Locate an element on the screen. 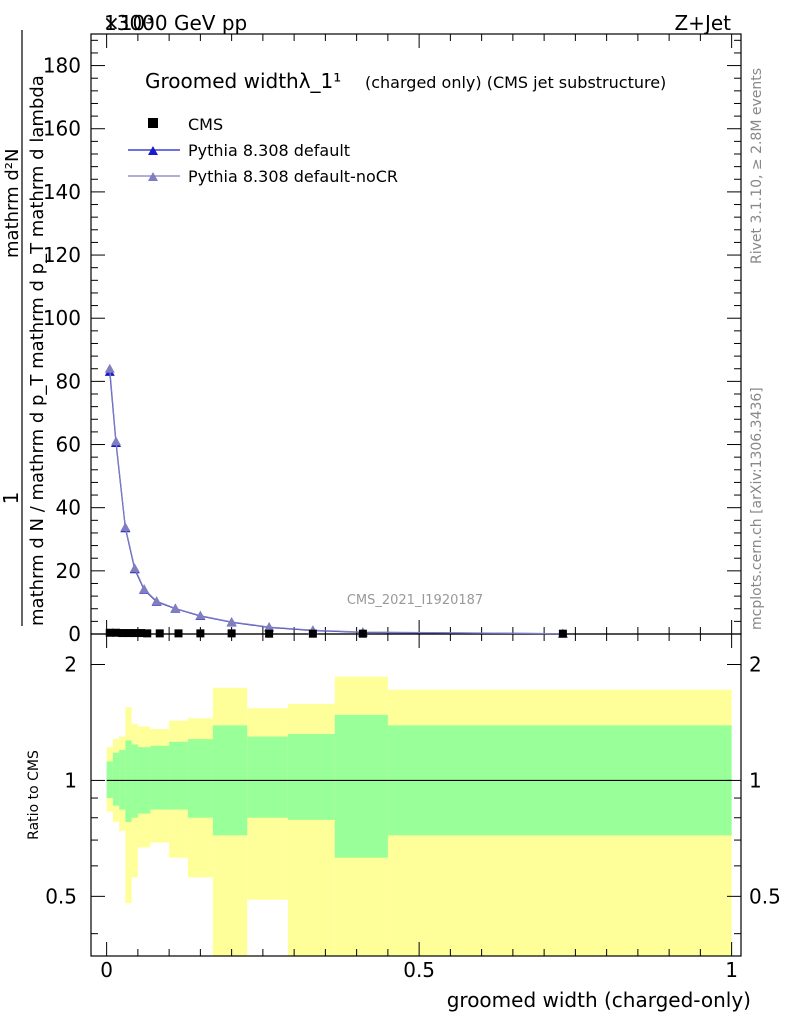 This screenshot has width=786, height=1024. legend-nocr-label: Pythia 8.308 default-noCR is located at coordinates (293, 176).